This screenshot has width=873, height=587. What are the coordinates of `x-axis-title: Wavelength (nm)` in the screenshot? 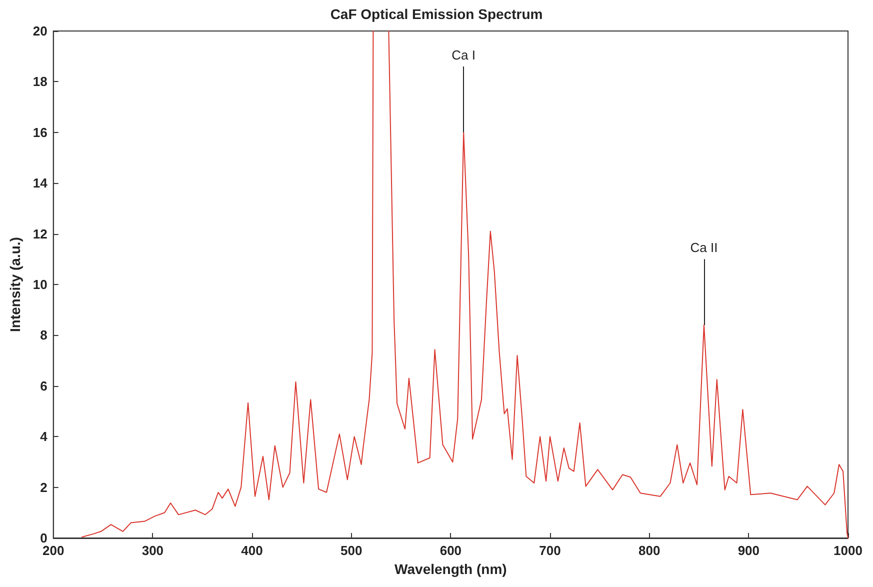 It's located at (450, 569).